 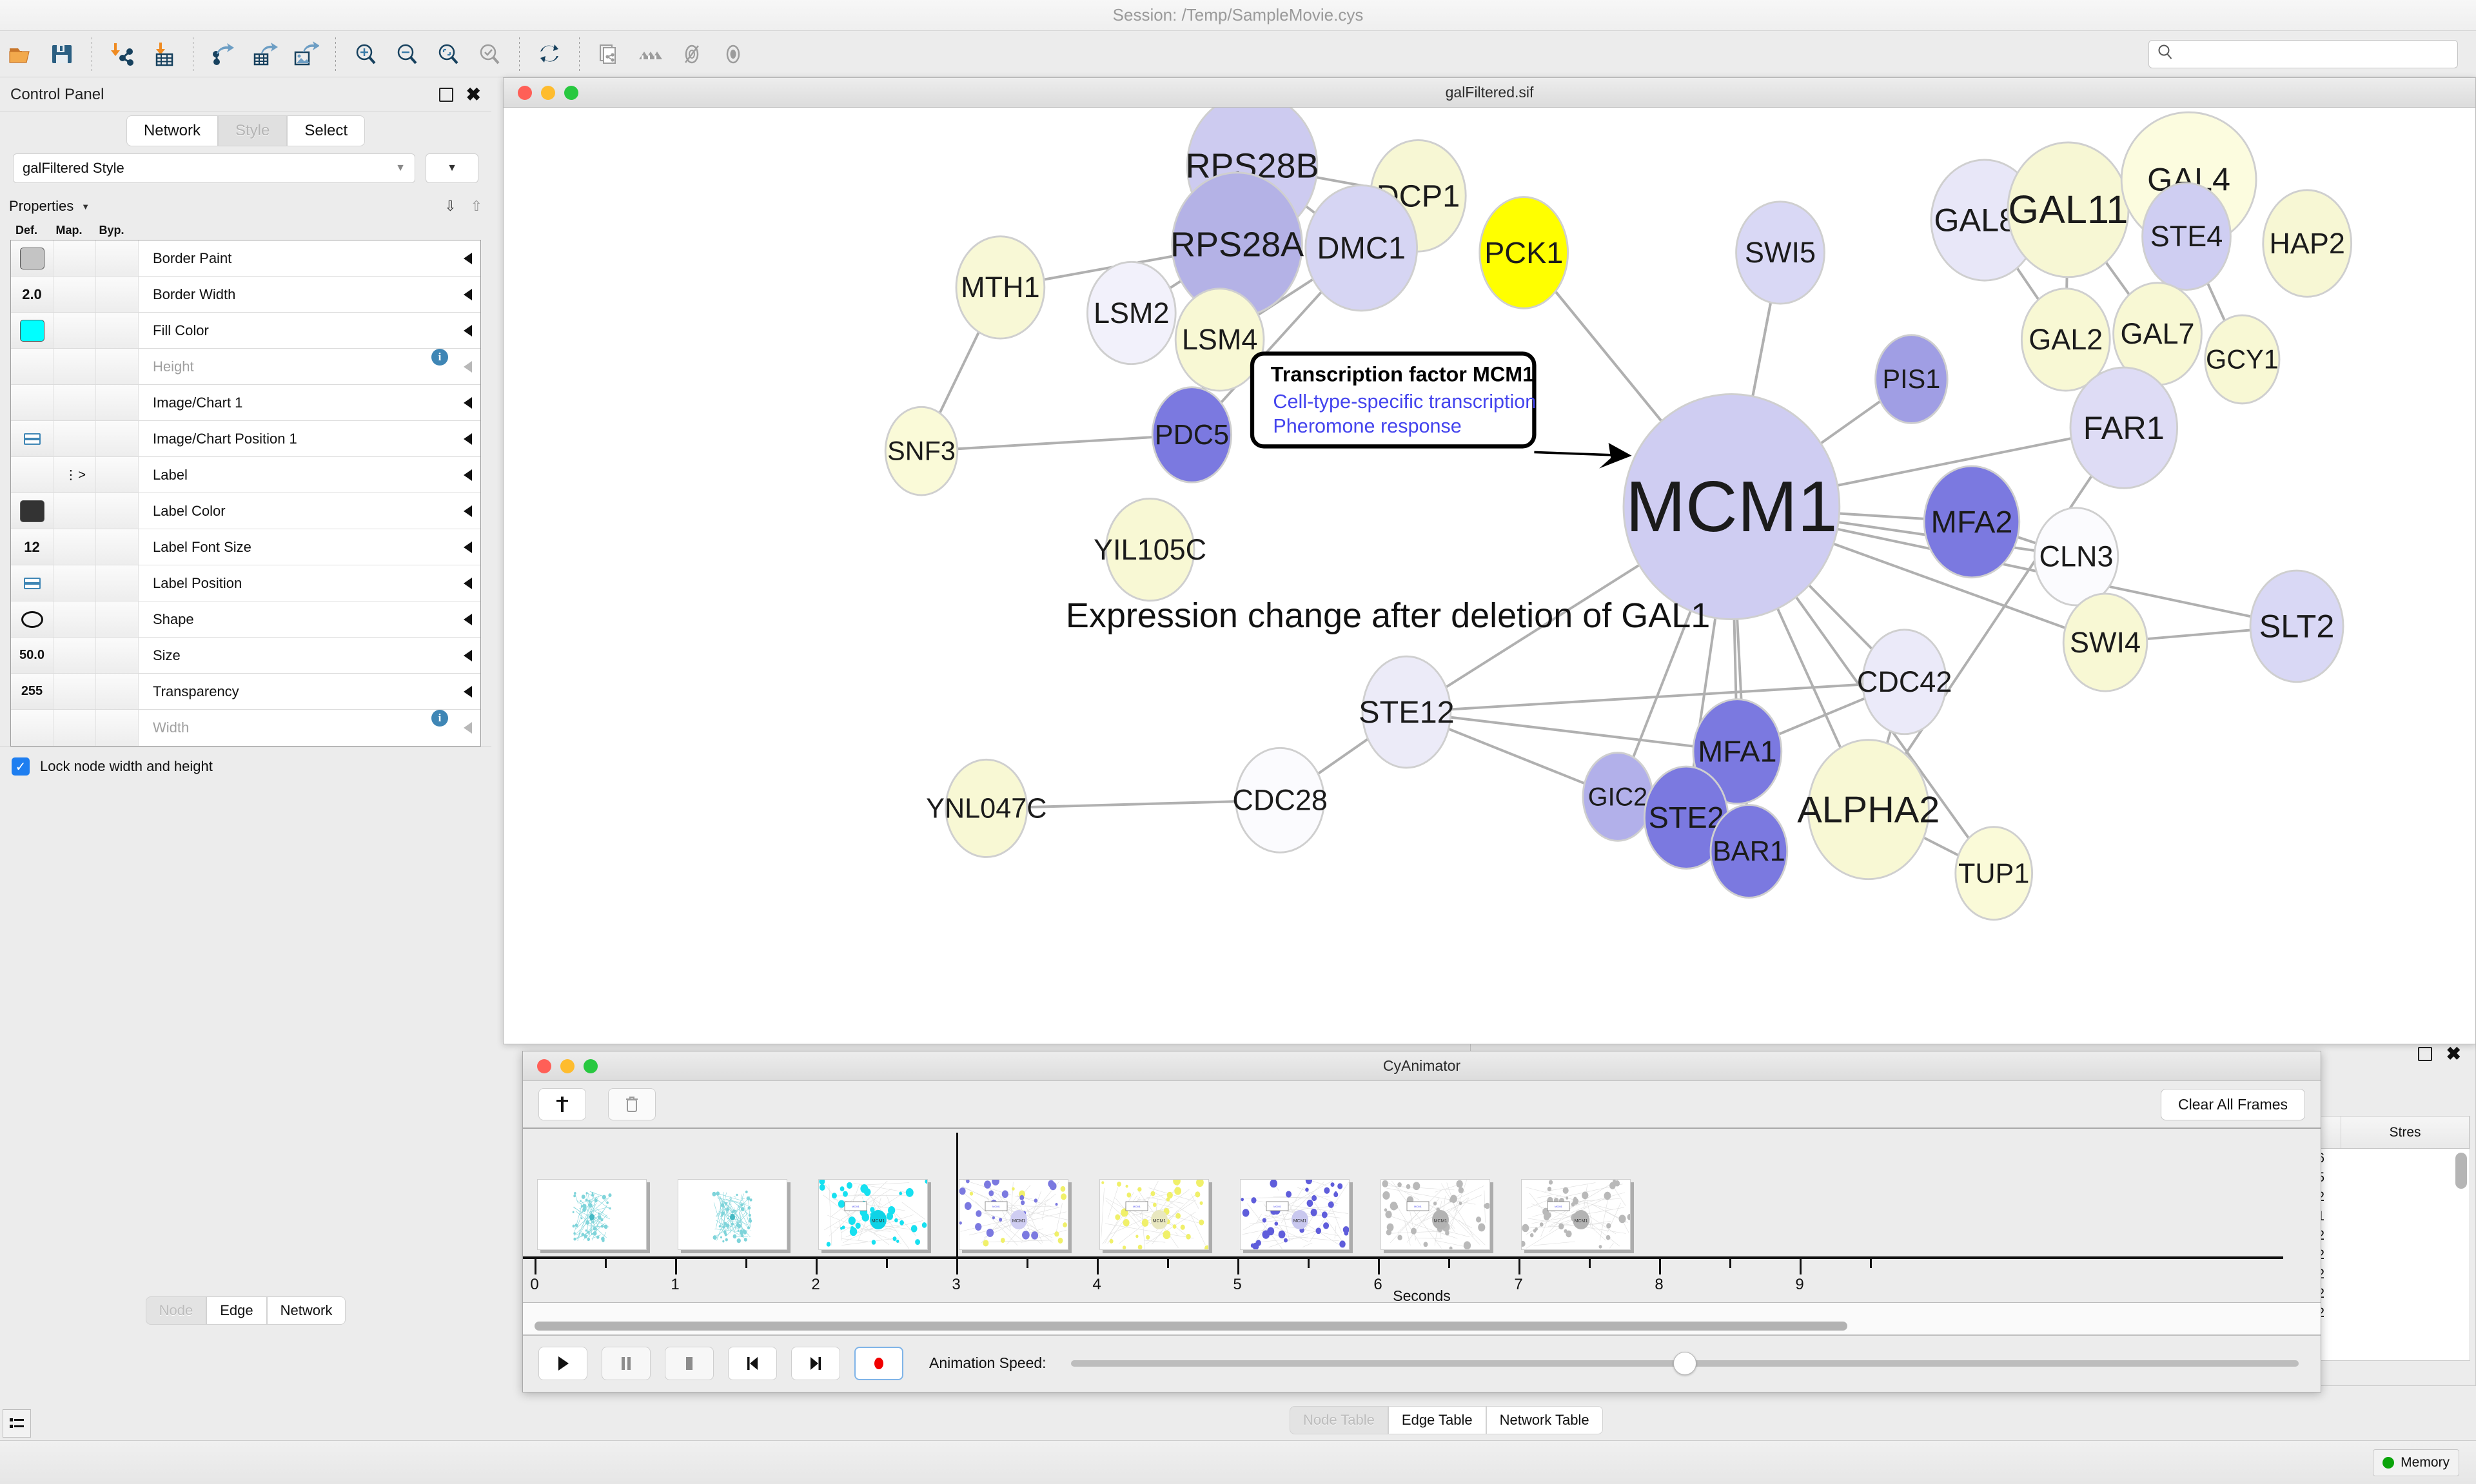 What do you see at coordinates (473, 94) in the screenshot?
I see `close-icon: ✖` at bounding box center [473, 94].